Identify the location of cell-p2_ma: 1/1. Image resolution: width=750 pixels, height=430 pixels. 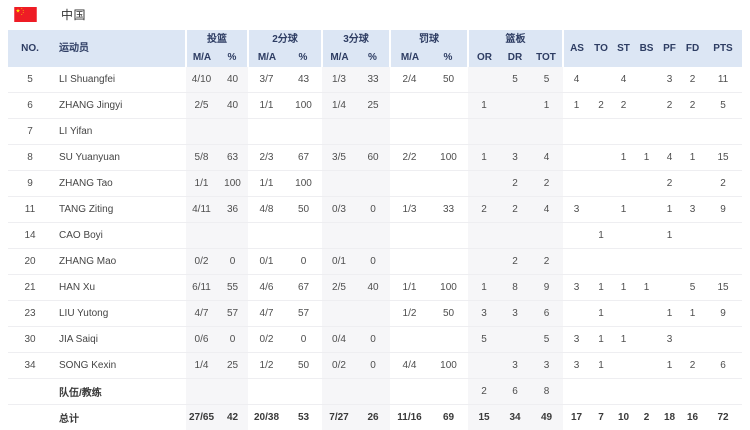
(266, 105).